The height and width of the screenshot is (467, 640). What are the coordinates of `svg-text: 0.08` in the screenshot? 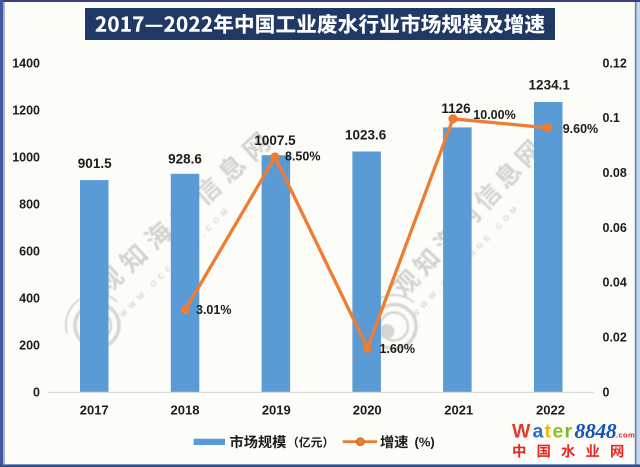 It's located at (615, 173).